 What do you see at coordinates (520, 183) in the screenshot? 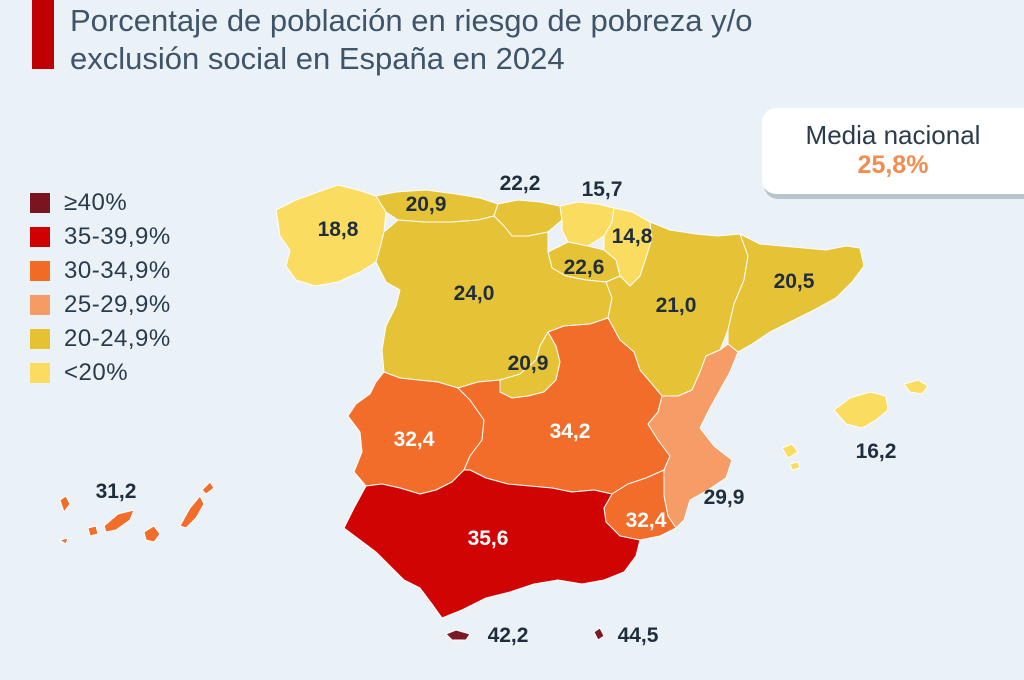
I see `value-cantabria: 22,2` at bounding box center [520, 183].